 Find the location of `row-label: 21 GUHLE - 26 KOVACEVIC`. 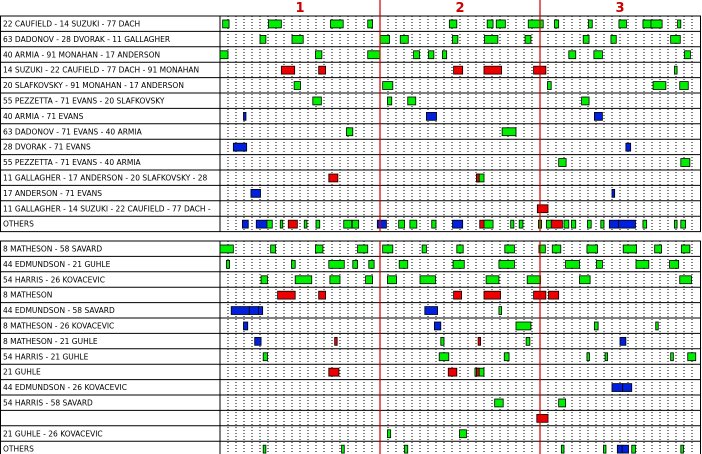

row-label: 21 GUHLE - 26 KOVACEVIC is located at coordinates (53, 433).